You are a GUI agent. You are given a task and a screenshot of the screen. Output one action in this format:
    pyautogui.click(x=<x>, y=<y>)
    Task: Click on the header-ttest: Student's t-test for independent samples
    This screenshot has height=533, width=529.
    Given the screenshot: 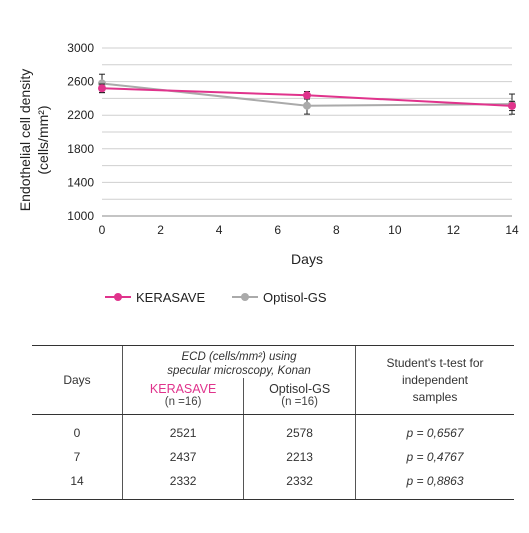 What is the action you would take?
    pyautogui.click(x=434, y=380)
    